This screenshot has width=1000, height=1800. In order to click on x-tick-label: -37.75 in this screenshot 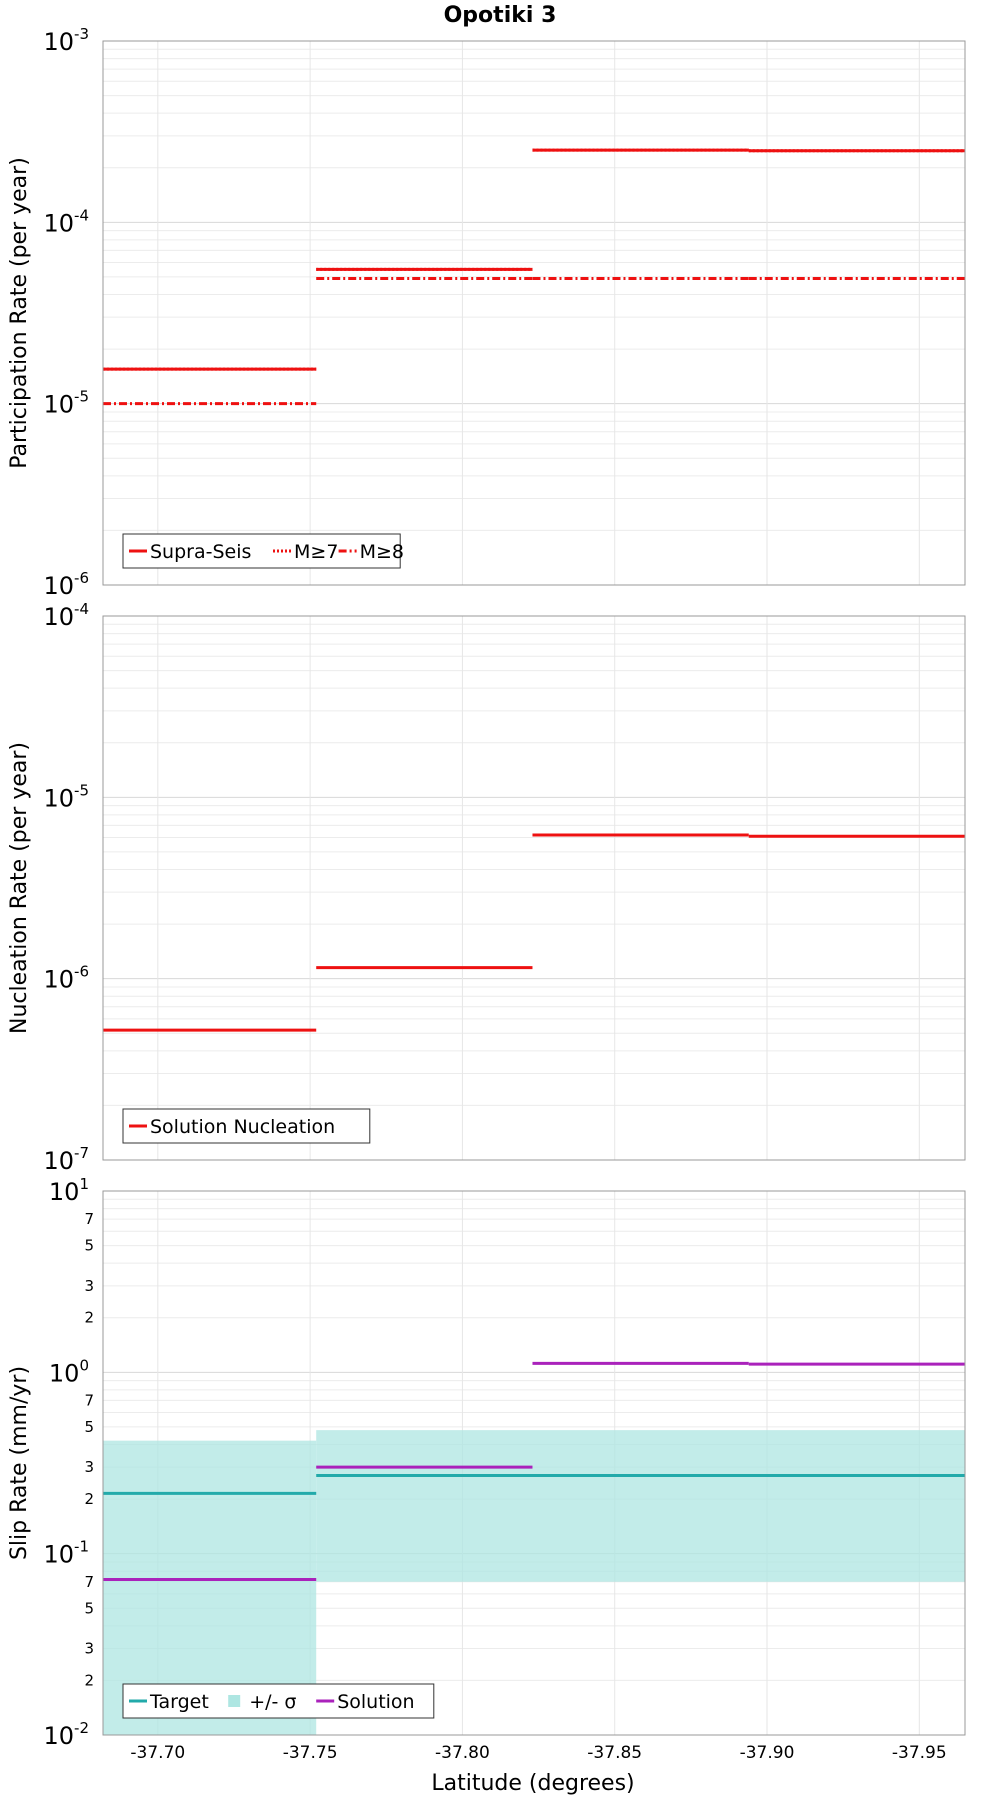, I will do `click(310, 1753)`.